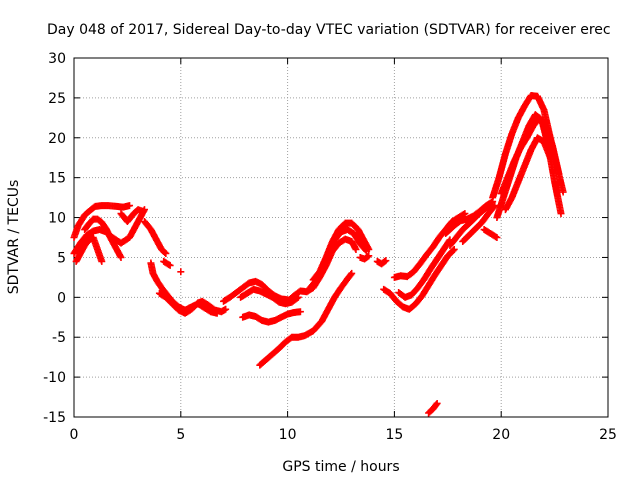  Describe the element at coordinates (14, 237) in the screenshot. I see `y-axis-label: SDTVAR / TECUs` at that location.